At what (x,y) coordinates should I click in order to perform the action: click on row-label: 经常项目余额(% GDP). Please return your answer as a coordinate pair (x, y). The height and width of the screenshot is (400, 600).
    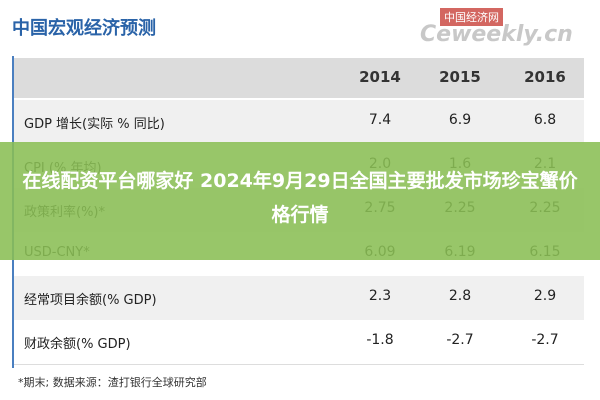
    Looking at the image, I should click on (90, 300).